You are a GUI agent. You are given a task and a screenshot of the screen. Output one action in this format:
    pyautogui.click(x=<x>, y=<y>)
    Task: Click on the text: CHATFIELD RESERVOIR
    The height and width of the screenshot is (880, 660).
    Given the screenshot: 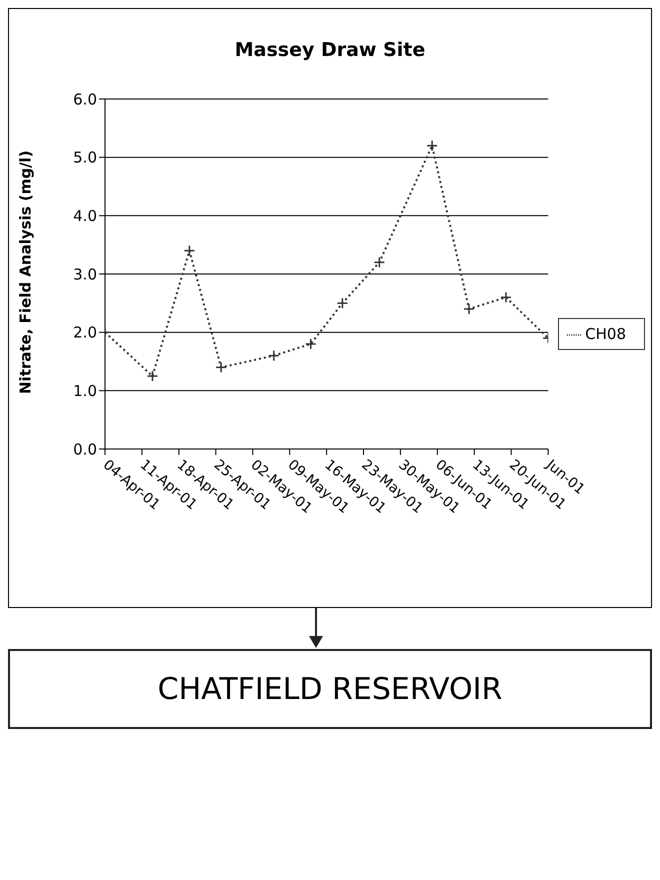 What is the action you would take?
    pyautogui.click(x=330, y=689)
    